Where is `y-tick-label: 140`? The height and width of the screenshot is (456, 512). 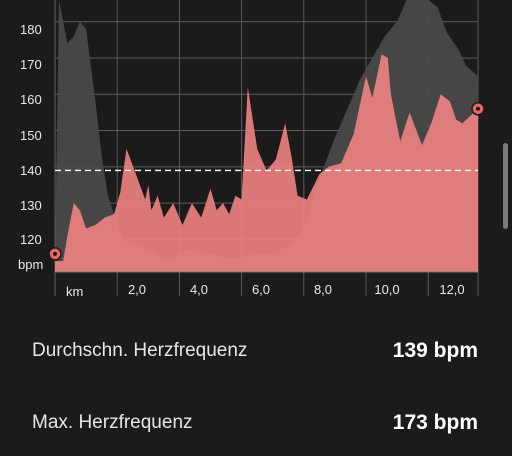
y-tick-label: 140 is located at coordinates (31, 170).